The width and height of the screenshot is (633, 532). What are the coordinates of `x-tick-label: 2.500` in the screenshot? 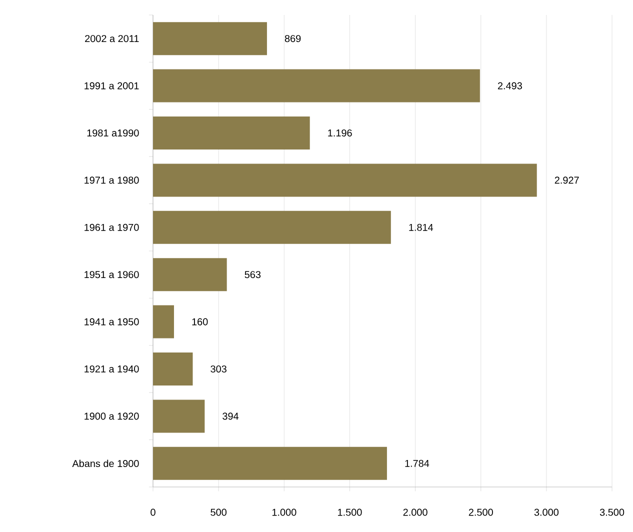 It's located at (480, 512).